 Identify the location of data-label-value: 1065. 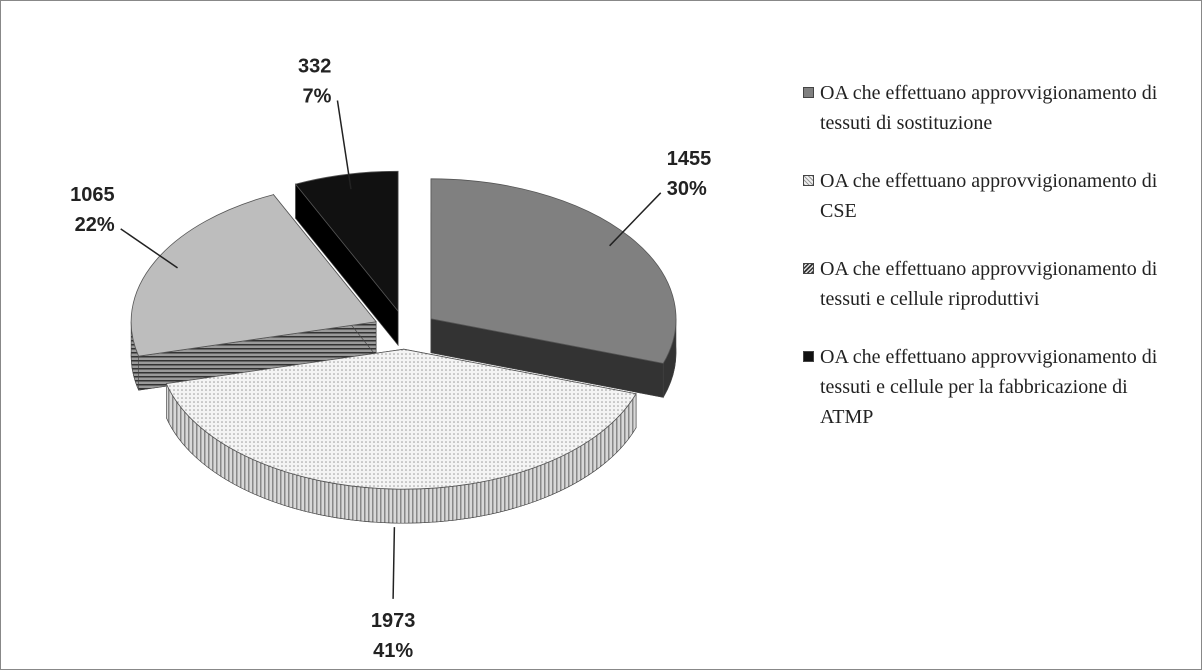
(92, 195).